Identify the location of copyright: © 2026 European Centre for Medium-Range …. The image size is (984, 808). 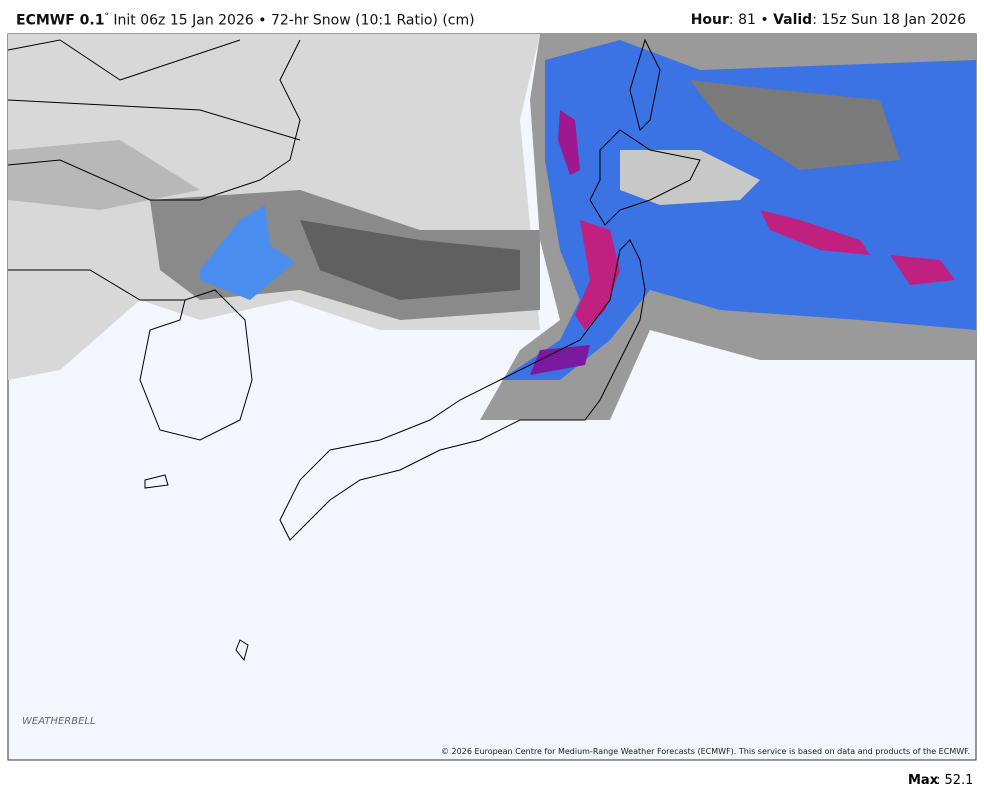
(705, 751).